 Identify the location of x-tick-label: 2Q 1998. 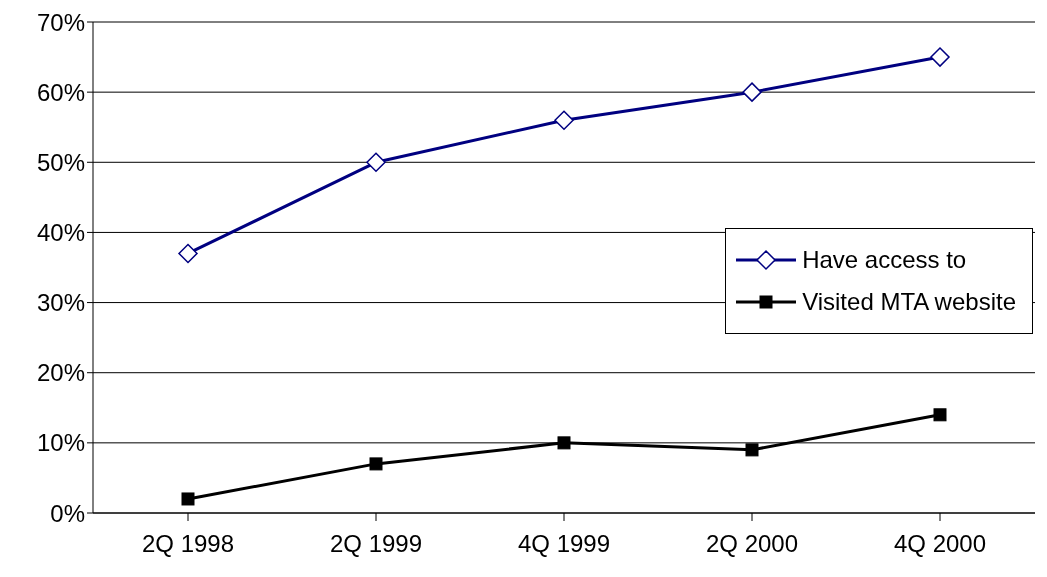
(188, 544).